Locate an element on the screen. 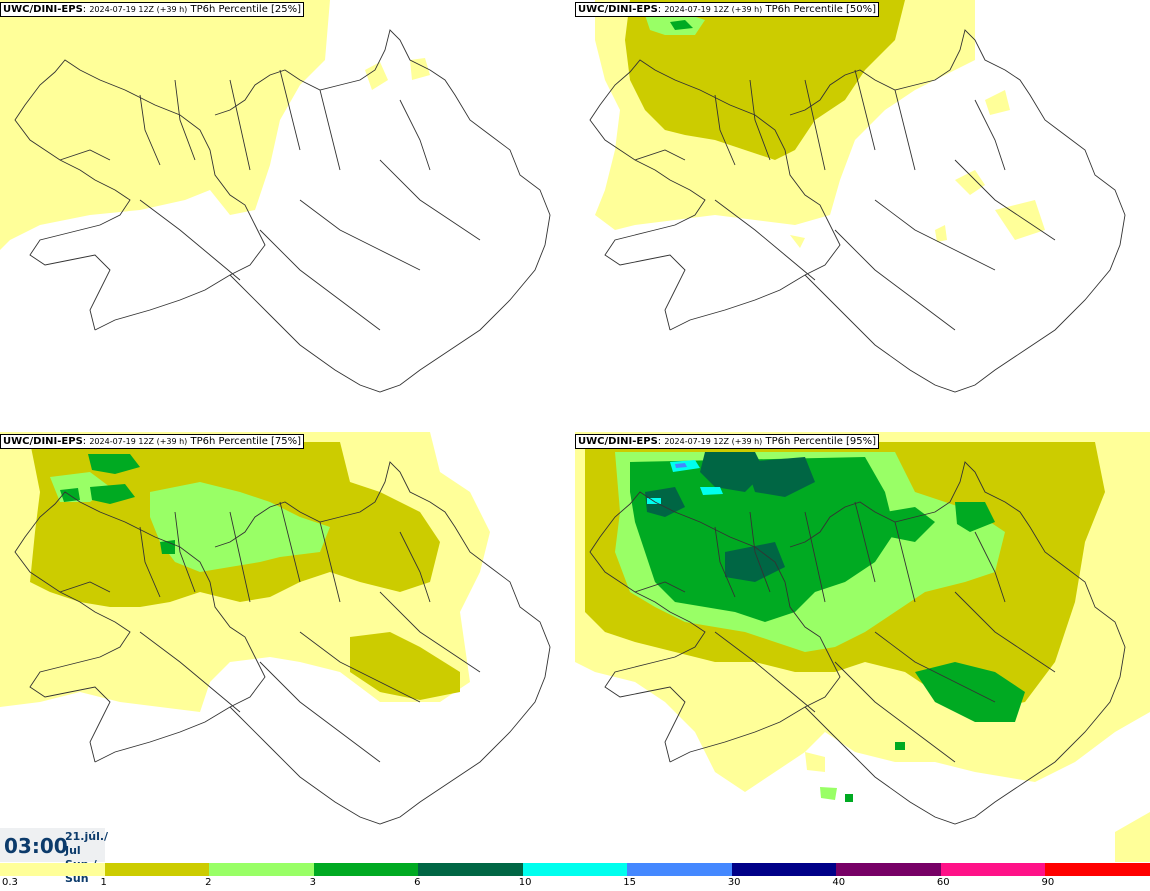 The width and height of the screenshot is (1150, 891). scale-tick-label: 3 is located at coordinates (312, 882).